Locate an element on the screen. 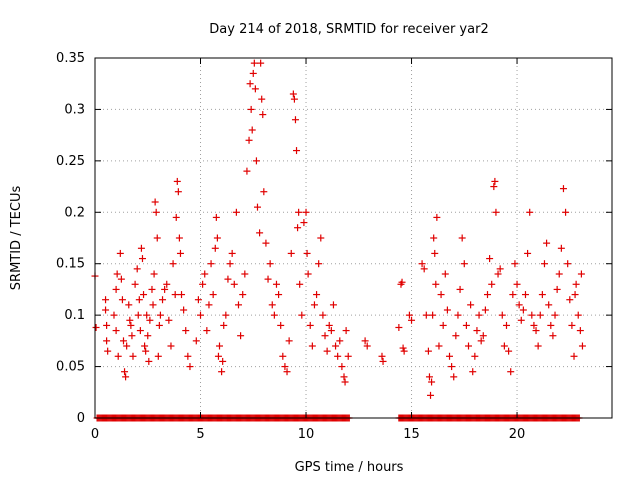 Image resolution: width=640 pixels, height=484 pixels. y-tick-label: 0 is located at coordinates (81, 418).